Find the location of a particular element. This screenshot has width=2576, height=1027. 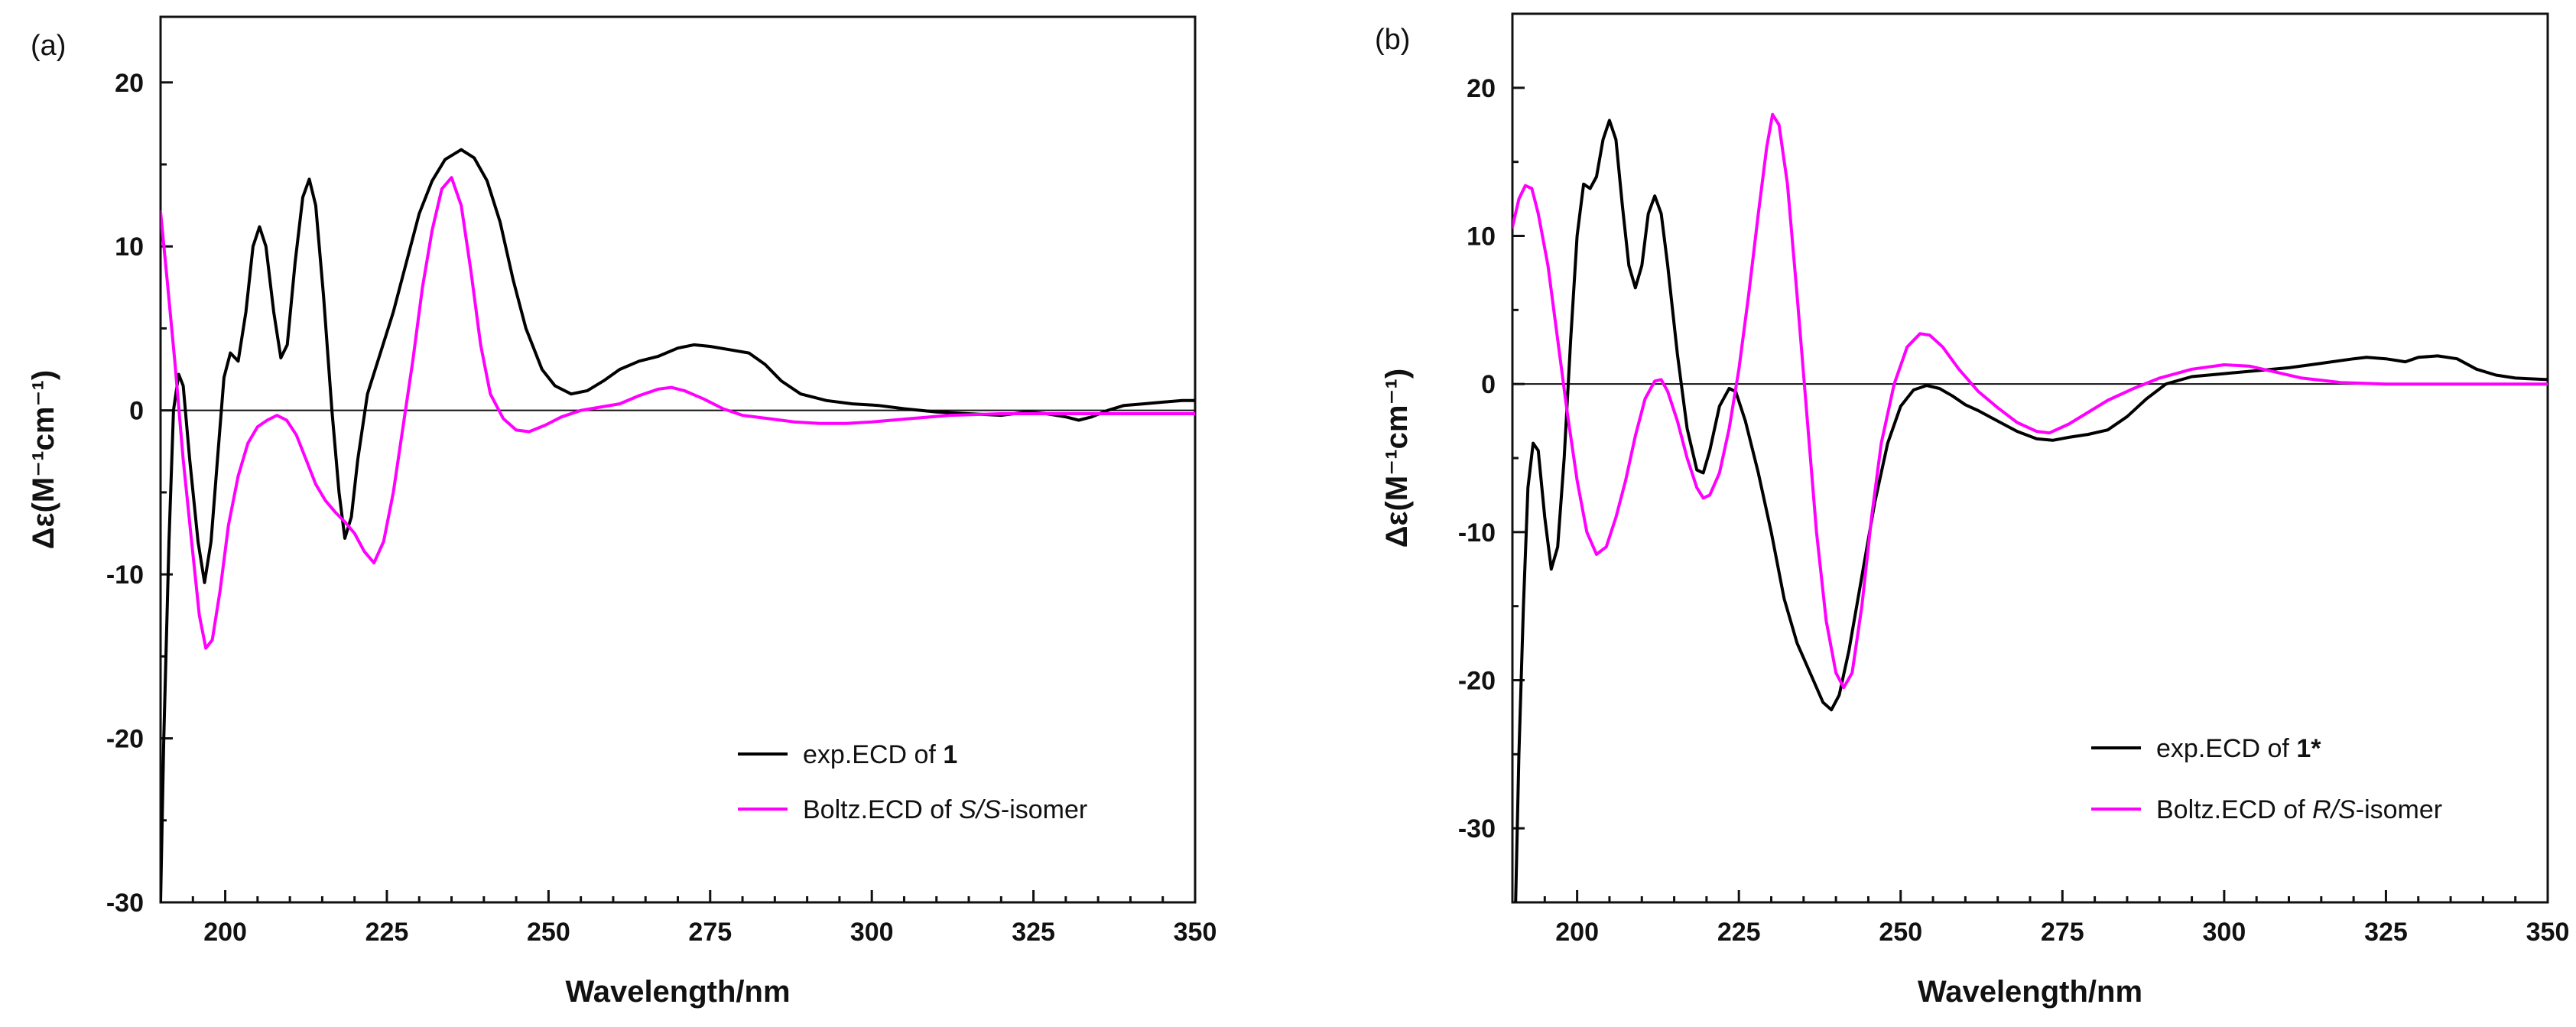

legend-text-bold: 1* is located at coordinates (2308, 748).